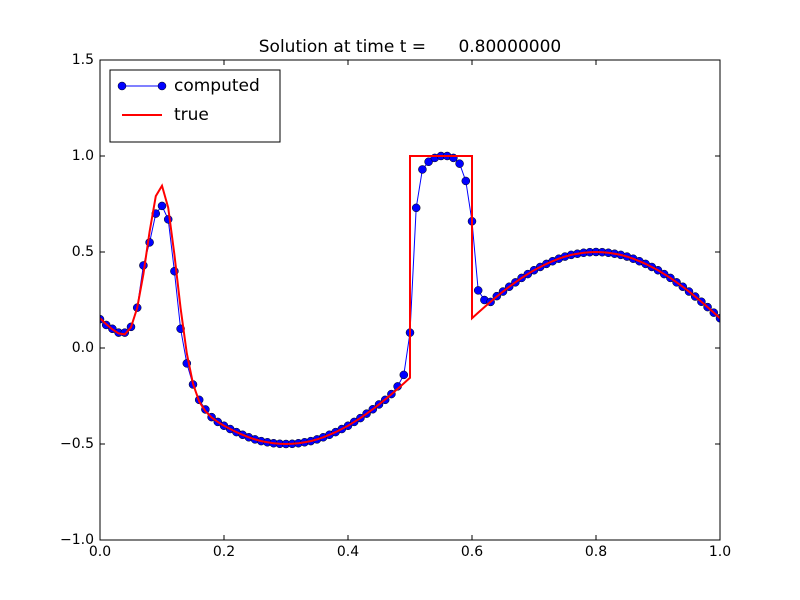 Image resolution: width=800 pixels, height=600 pixels. Describe the element at coordinates (472, 552) in the screenshot. I see `x-tick-label: 0.6` at that location.